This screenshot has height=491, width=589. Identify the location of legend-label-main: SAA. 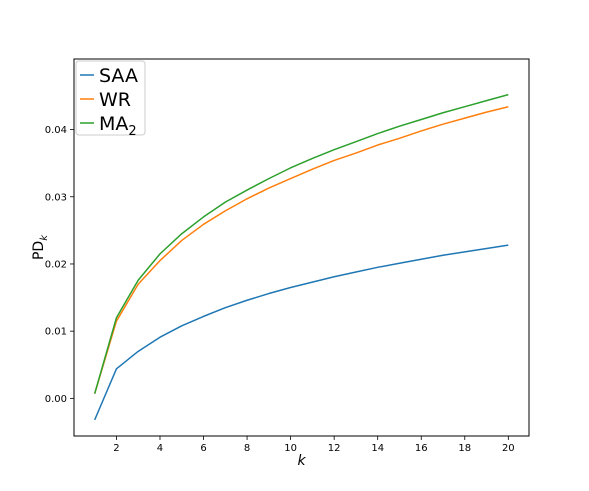
(118, 76).